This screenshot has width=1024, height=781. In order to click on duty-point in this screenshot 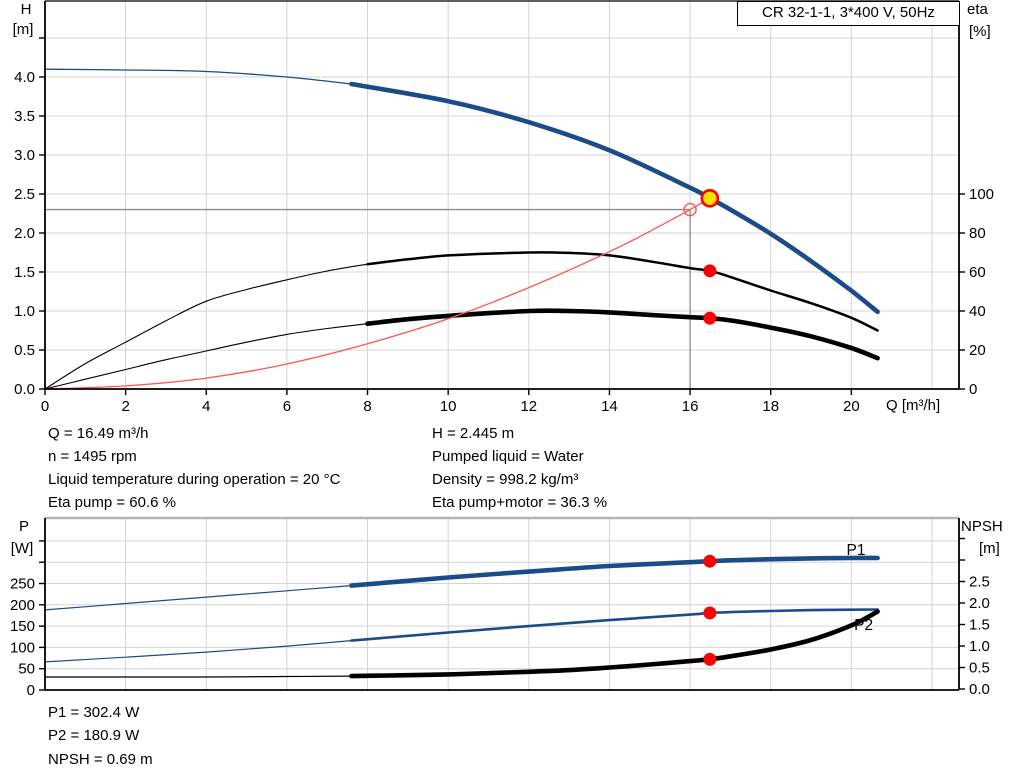, I will do `click(710, 198)`.